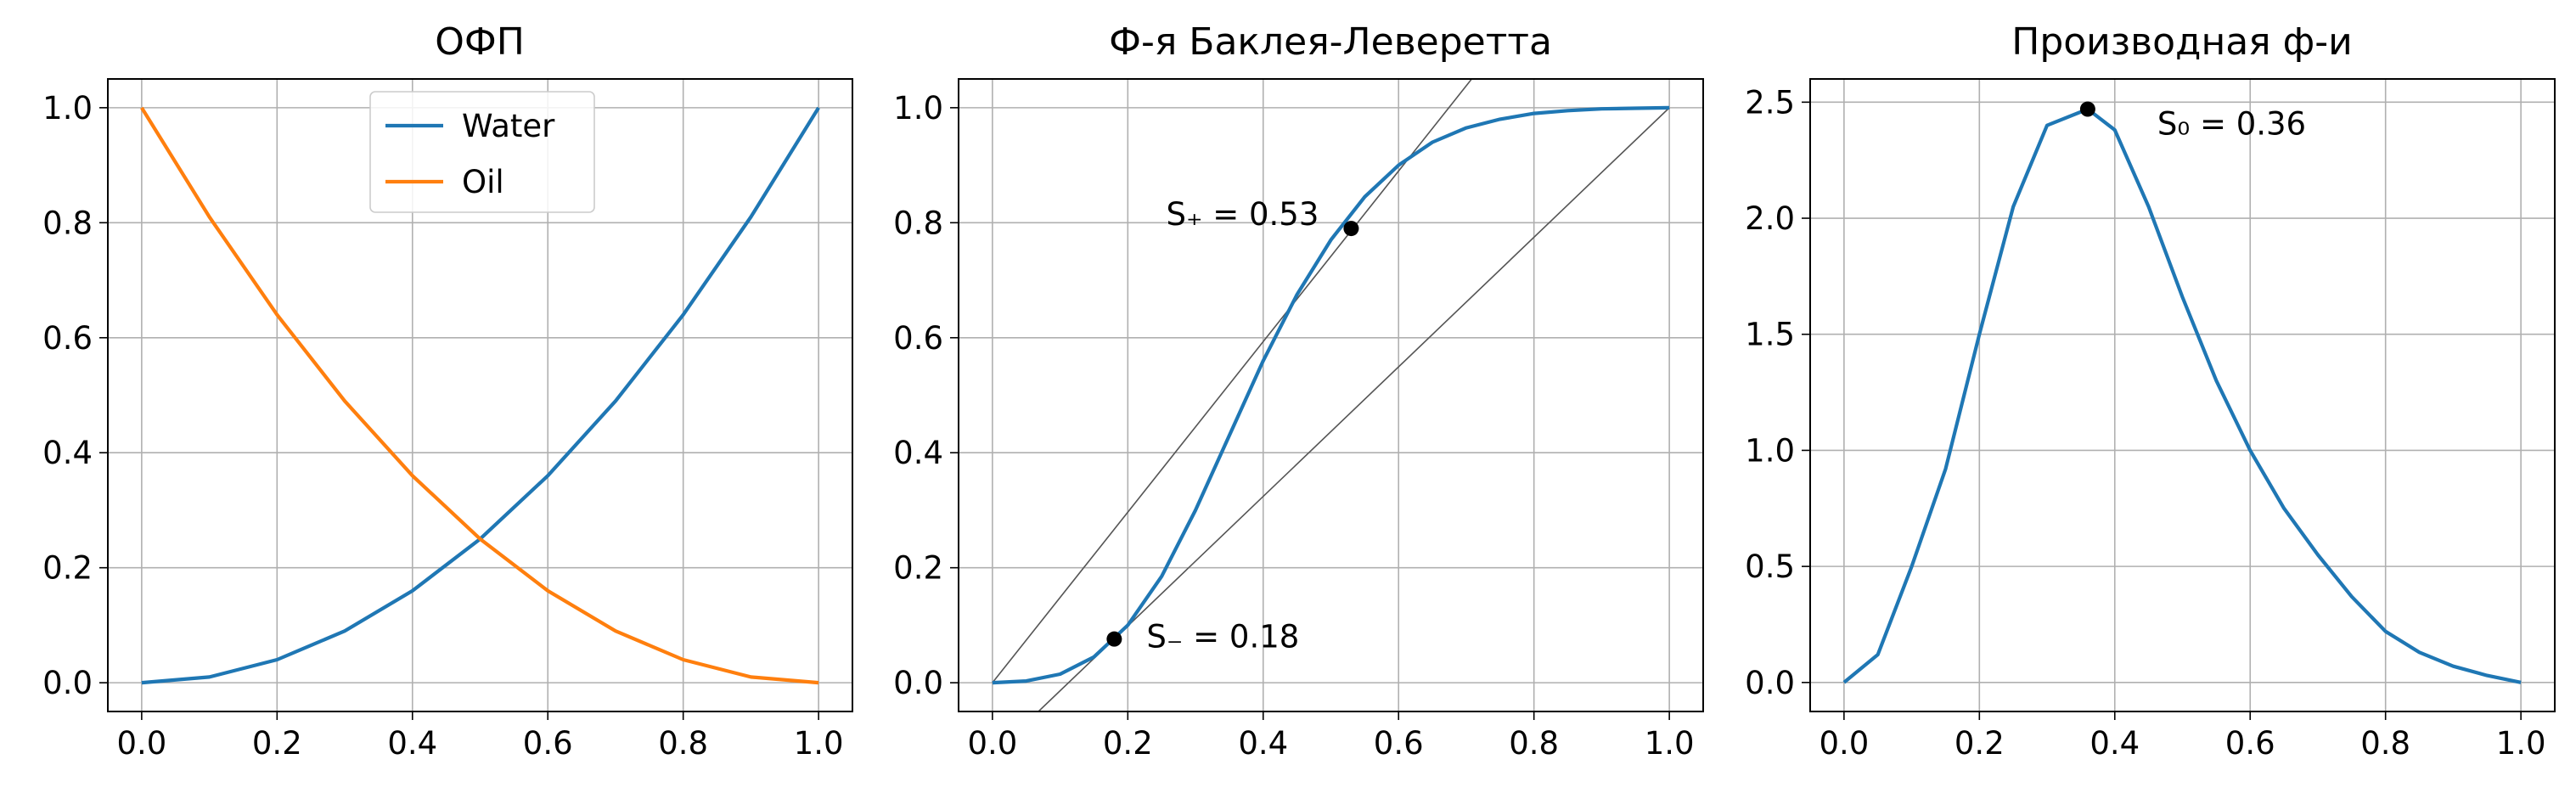 This screenshot has height=793, width=2576. What do you see at coordinates (1770, 218) in the screenshot?
I see `y-tick-label: 2.0` at bounding box center [1770, 218].